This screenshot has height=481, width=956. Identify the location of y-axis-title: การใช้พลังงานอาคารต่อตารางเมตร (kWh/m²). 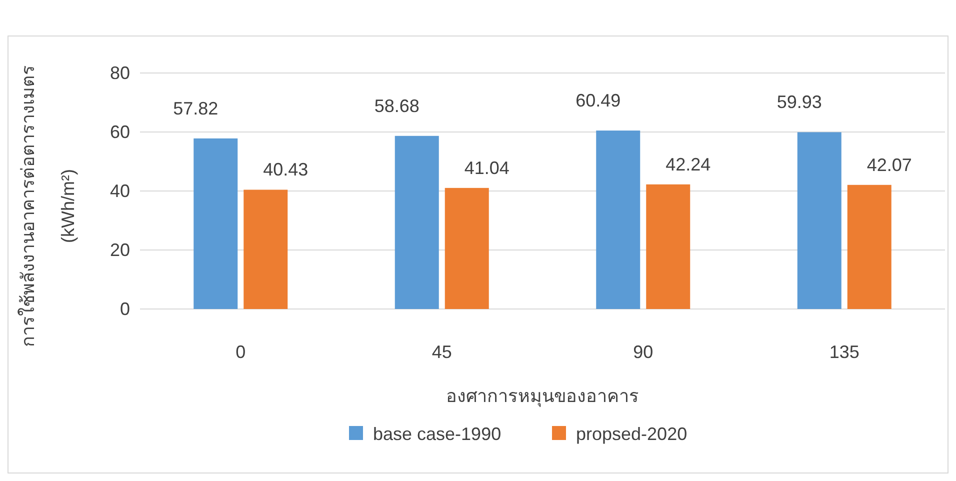
(47, 206).